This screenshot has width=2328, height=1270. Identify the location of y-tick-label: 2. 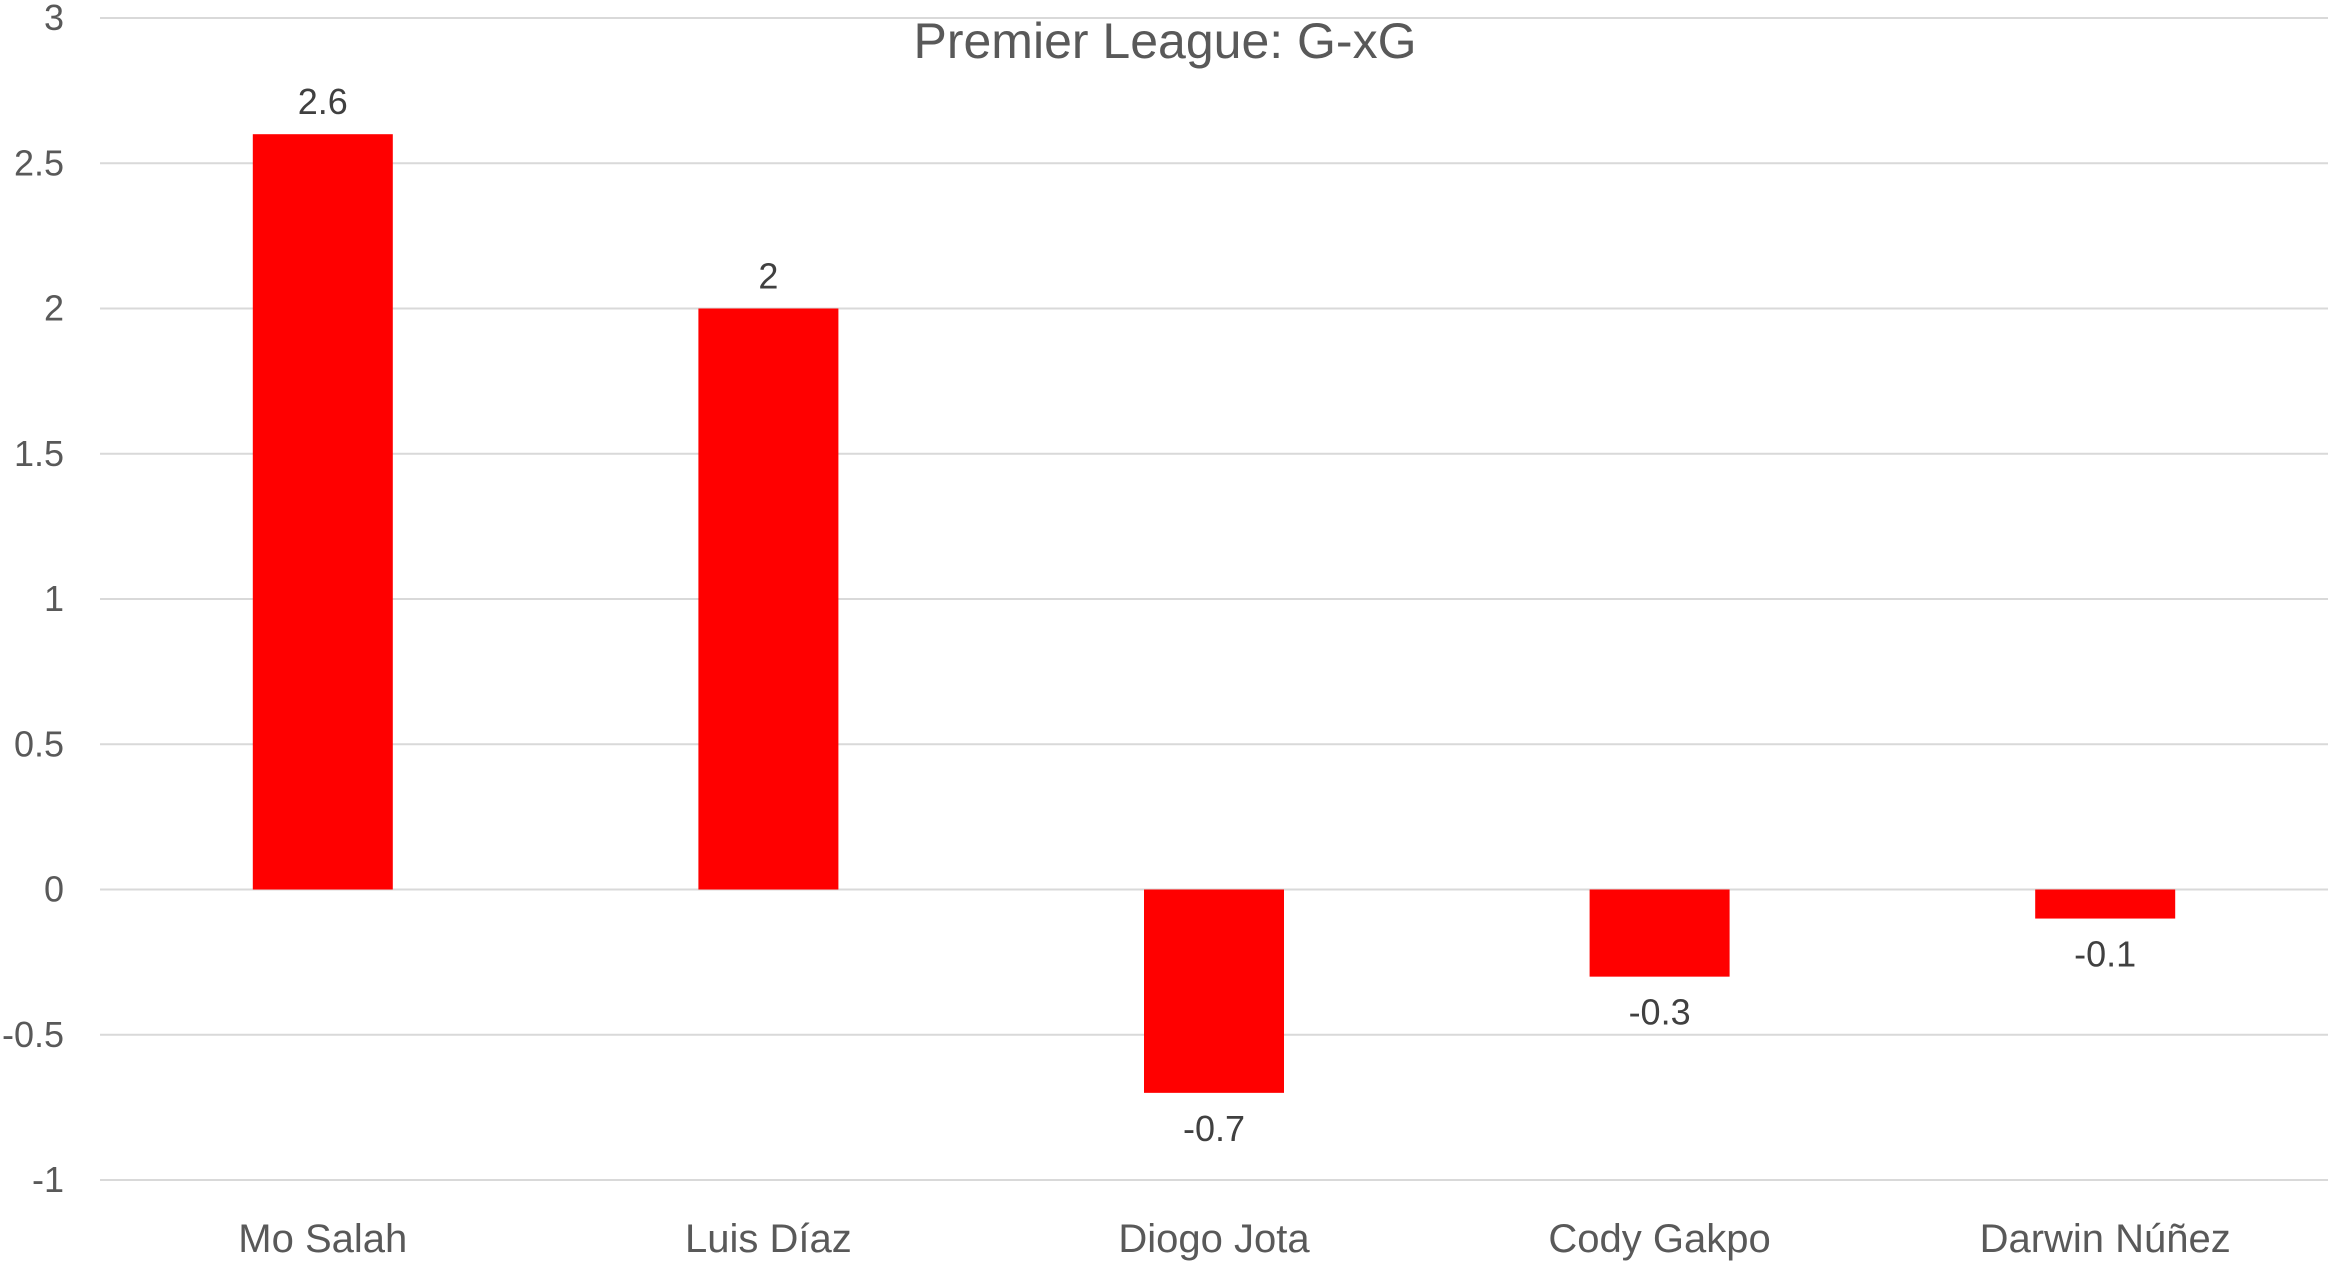
(54, 308).